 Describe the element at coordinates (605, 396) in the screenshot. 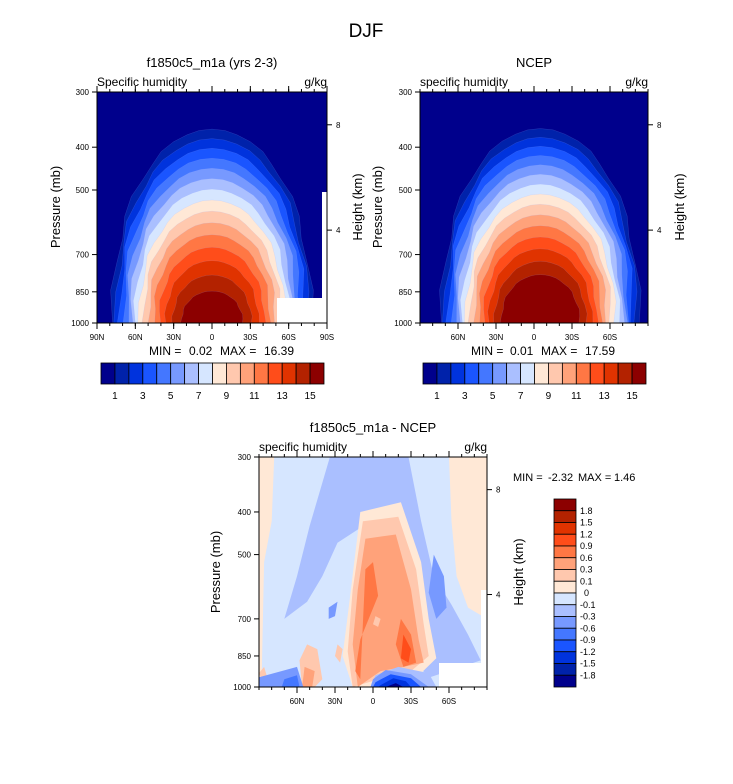

I see `colorbar-label: 13` at that location.